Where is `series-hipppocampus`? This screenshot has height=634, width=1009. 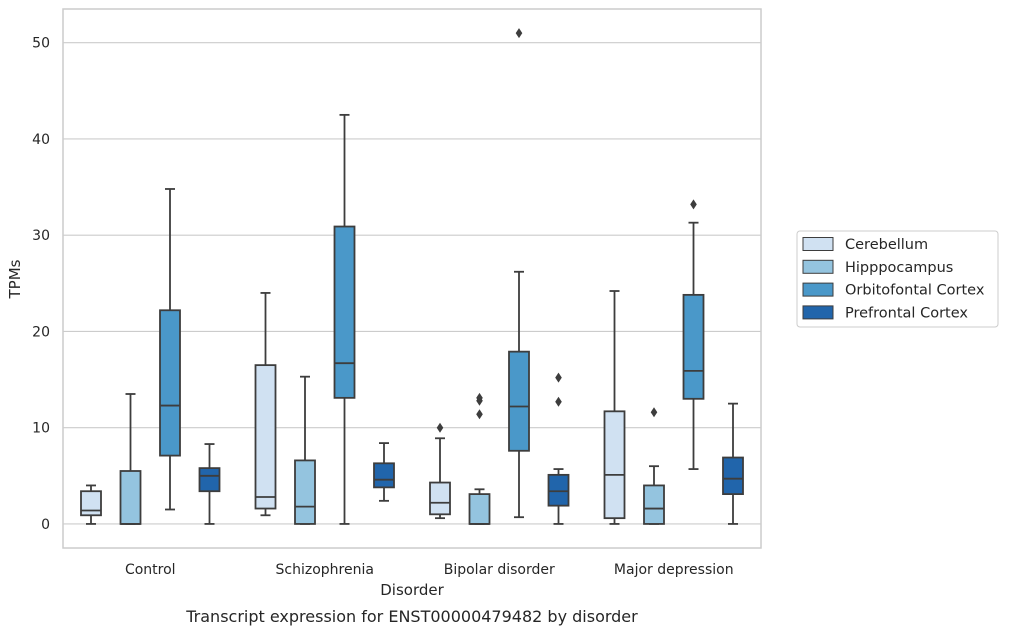 series-hipppocampus is located at coordinates (392, 450).